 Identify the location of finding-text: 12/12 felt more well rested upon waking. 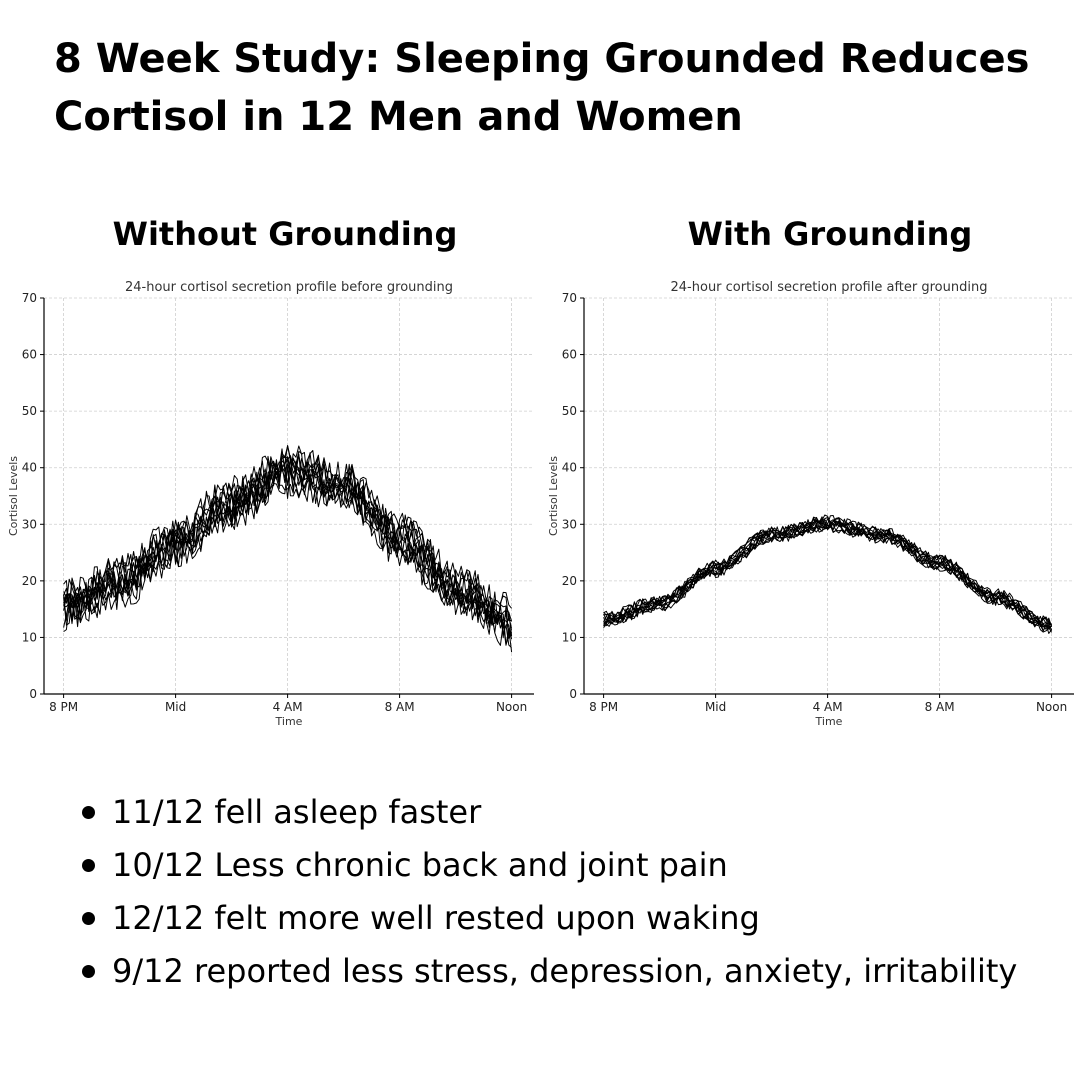
(436, 918).